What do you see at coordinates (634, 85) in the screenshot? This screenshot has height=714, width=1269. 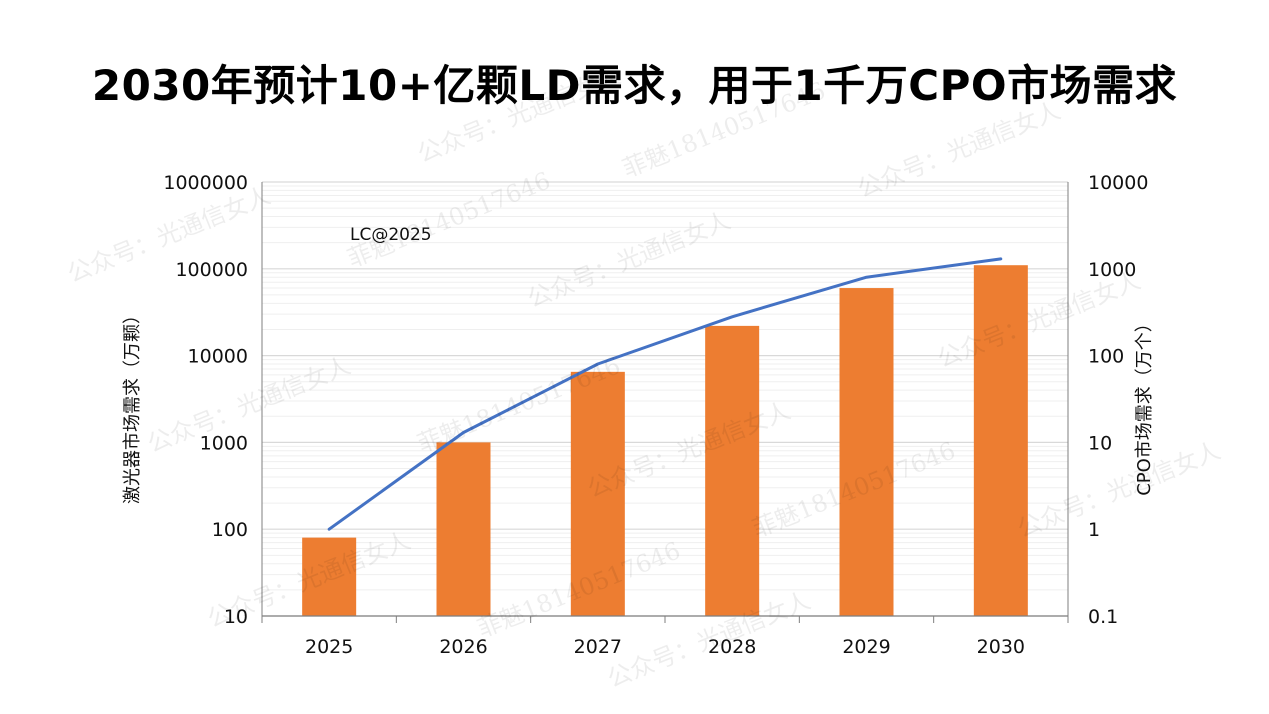 I see `page-title: 2030年预计10+亿颗LD需求，用于1千万CPO市场需求` at bounding box center [634, 85].